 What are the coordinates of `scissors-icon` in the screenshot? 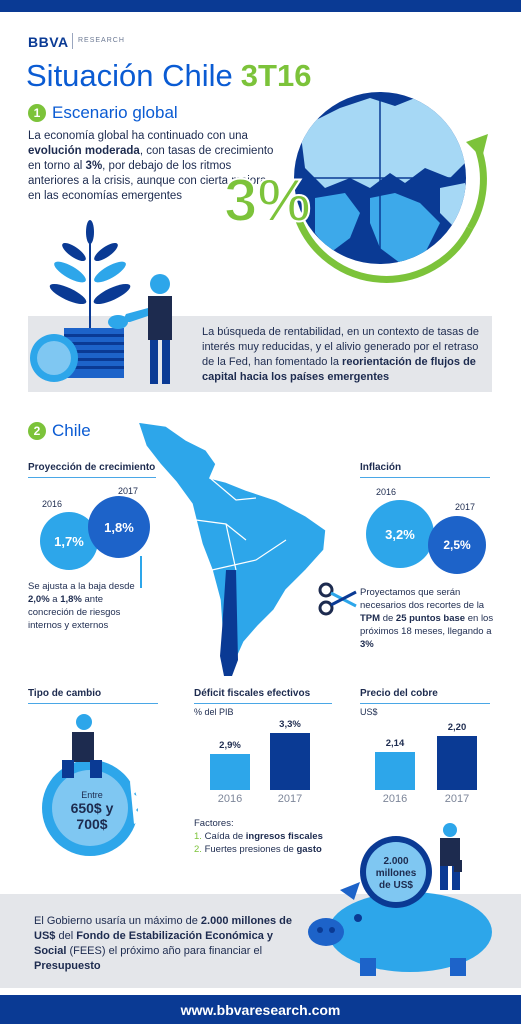 It's located at (337, 599).